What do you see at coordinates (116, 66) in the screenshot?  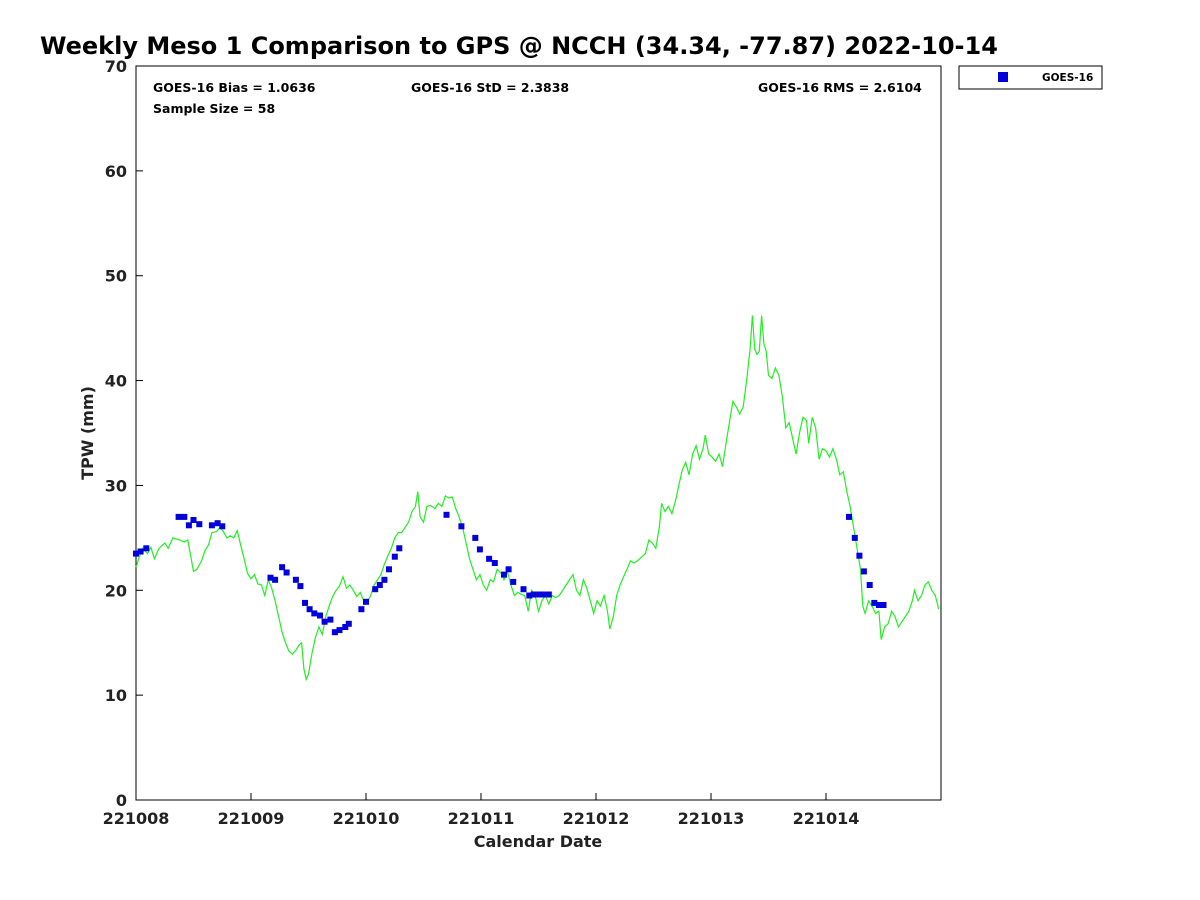 I see `y-tick-label-7: 70` at bounding box center [116, 66].